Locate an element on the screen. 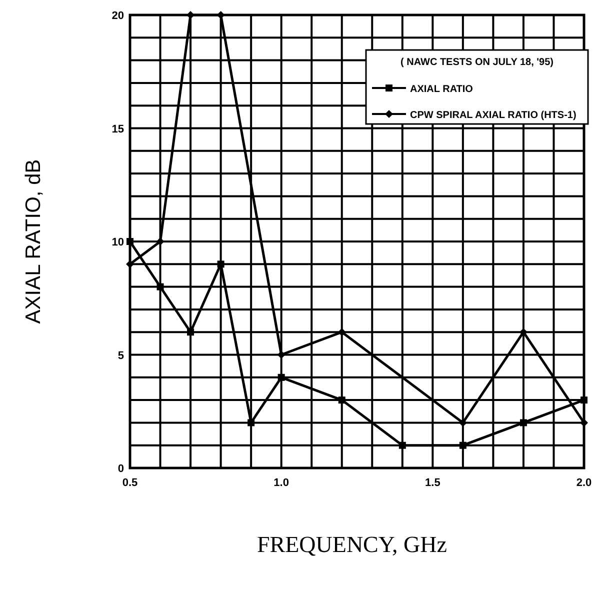 This screenshot has width=594, height=589. y-tick-label: 0 is located at coordinates (121, 469).